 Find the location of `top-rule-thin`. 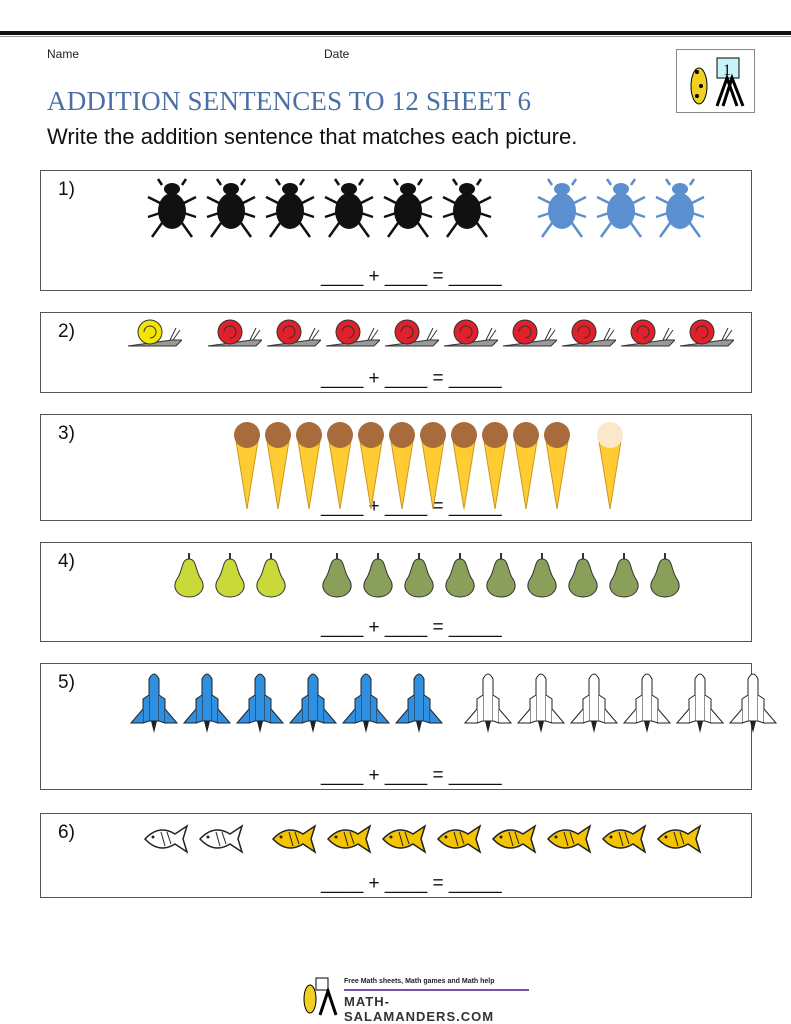

top-rule-thin is located at coordinates (395, 36).